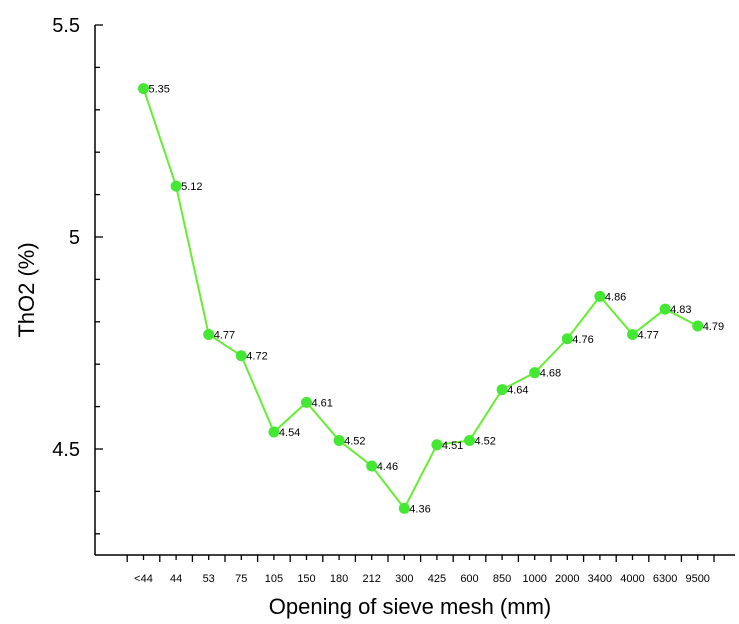  Describe the element at coordinates (322, 403) in the screenshot. I see `data-label: 4.61` at that location.